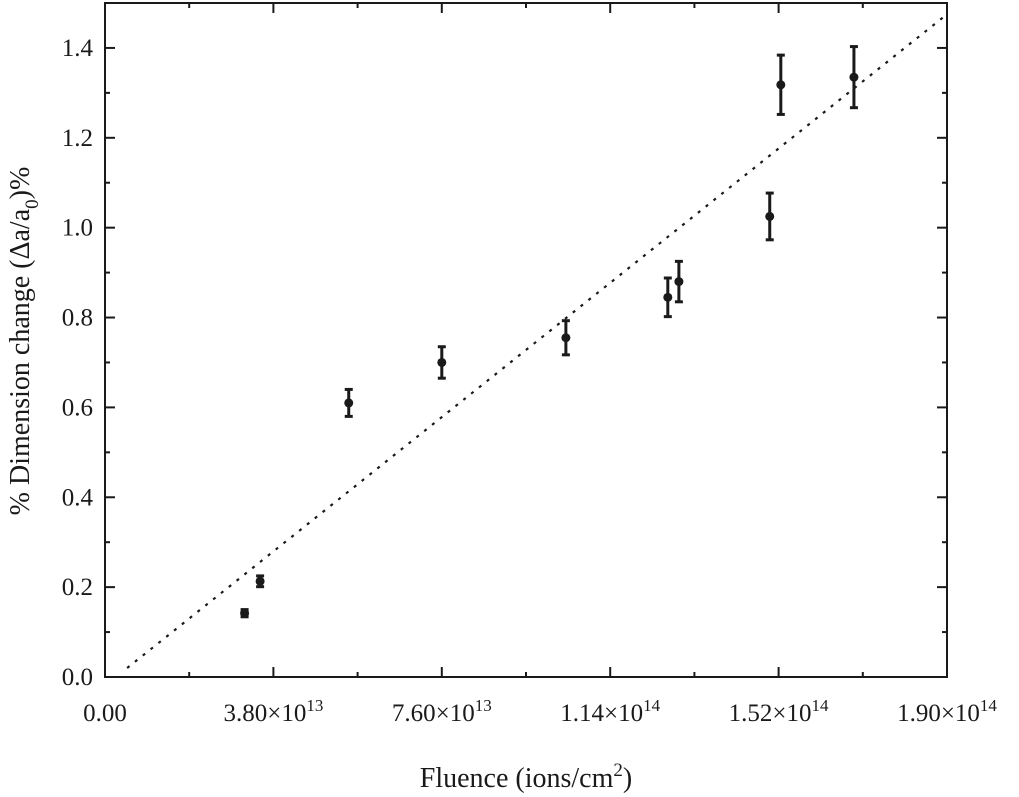  Describe the element at coordinates (77, 318) in the screenshot. I see `y-tick-label: 0.8` at that location.